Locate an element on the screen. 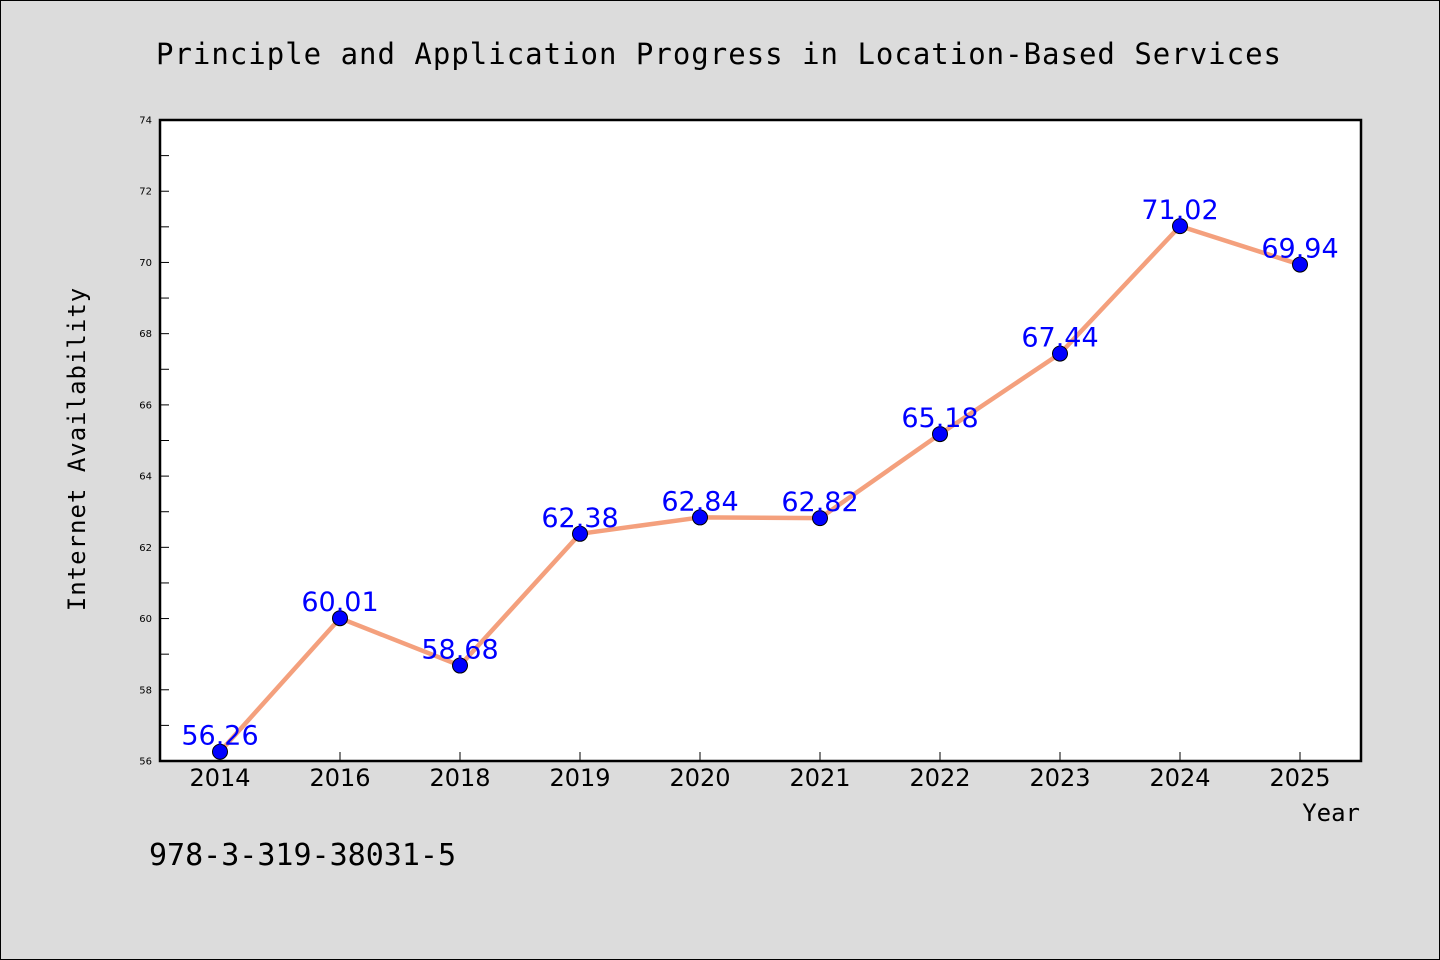 The width and height of the screenshot is (1440, 960). x-tick-label: 2023 is located at coordinates (1059, 778).